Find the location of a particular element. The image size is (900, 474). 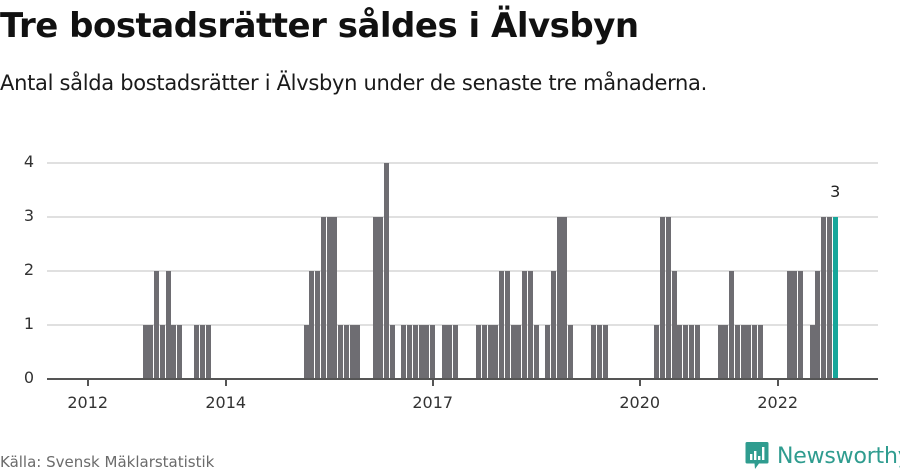

x-tick-label: 2020 is located at coordinates (640, 402).